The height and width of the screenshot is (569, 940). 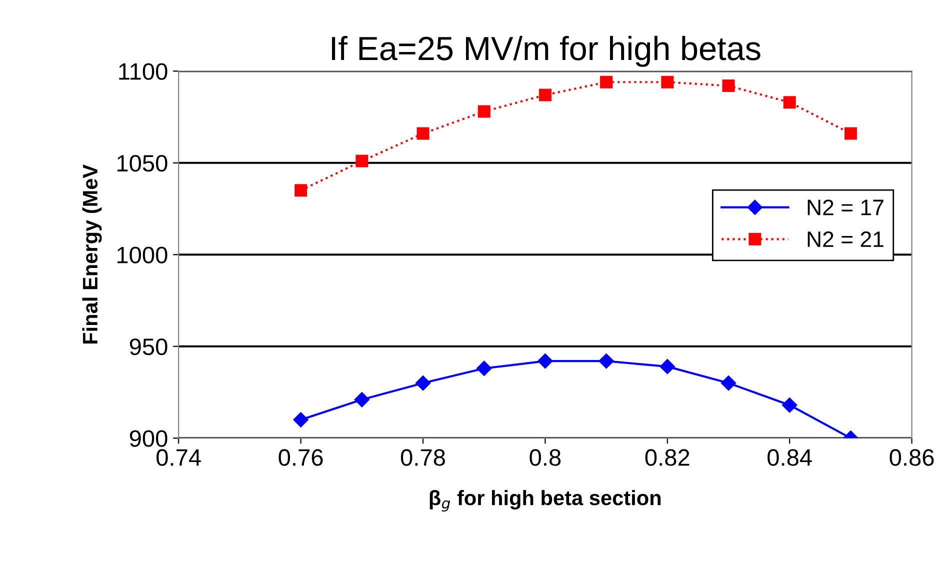 What do you see at coordinates (846, 239) in the screenshot?
I see `legend-label: N2 = 21` at bounding box center [846, 239].